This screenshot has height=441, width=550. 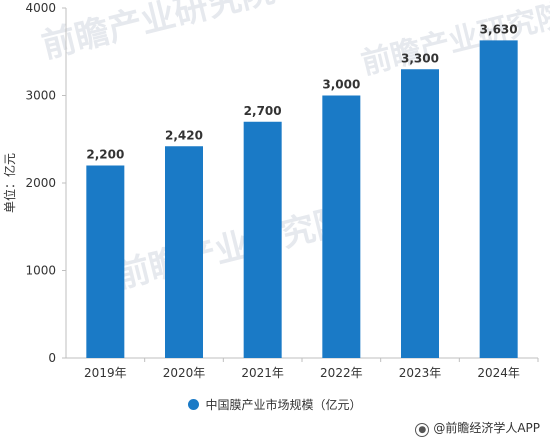 I want to click on y-axis-label: 单位：亿元, so click(x=9, y=183).